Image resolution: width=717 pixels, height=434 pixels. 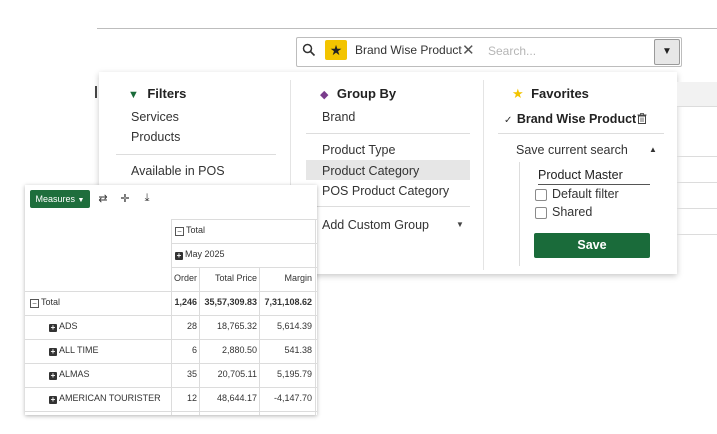 I want to click on layers-icon: ◆, so click(x=324, y=95).